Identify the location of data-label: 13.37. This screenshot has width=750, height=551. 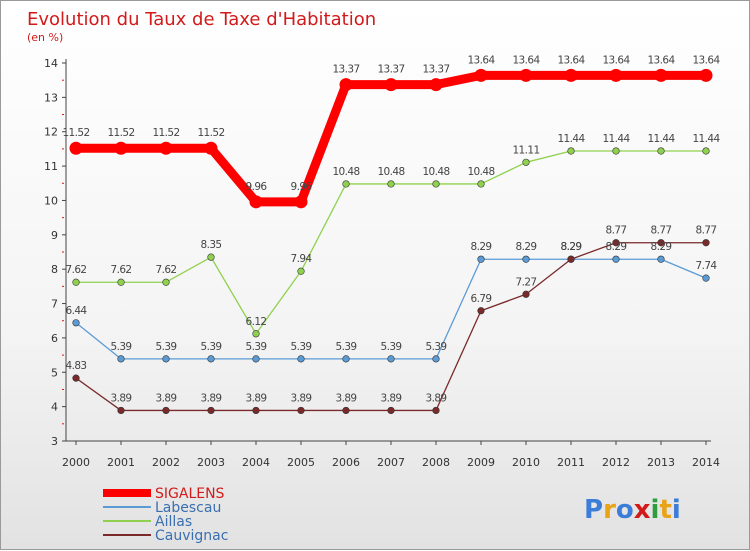
(390, 70).